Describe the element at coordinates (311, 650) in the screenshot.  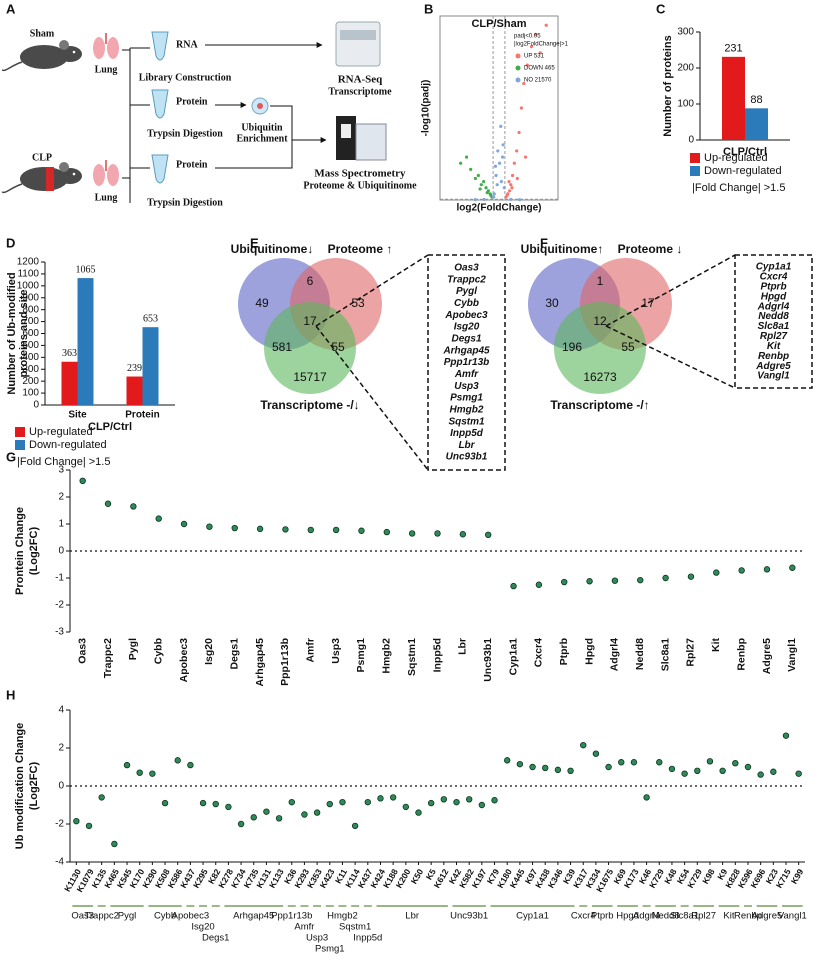
I see `x-tick-label: Amfr` at that location.